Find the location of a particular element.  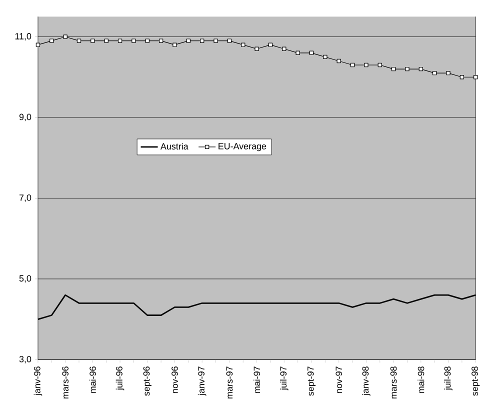

x-tick-label: juil-96 is located at coordinates (120, 378).